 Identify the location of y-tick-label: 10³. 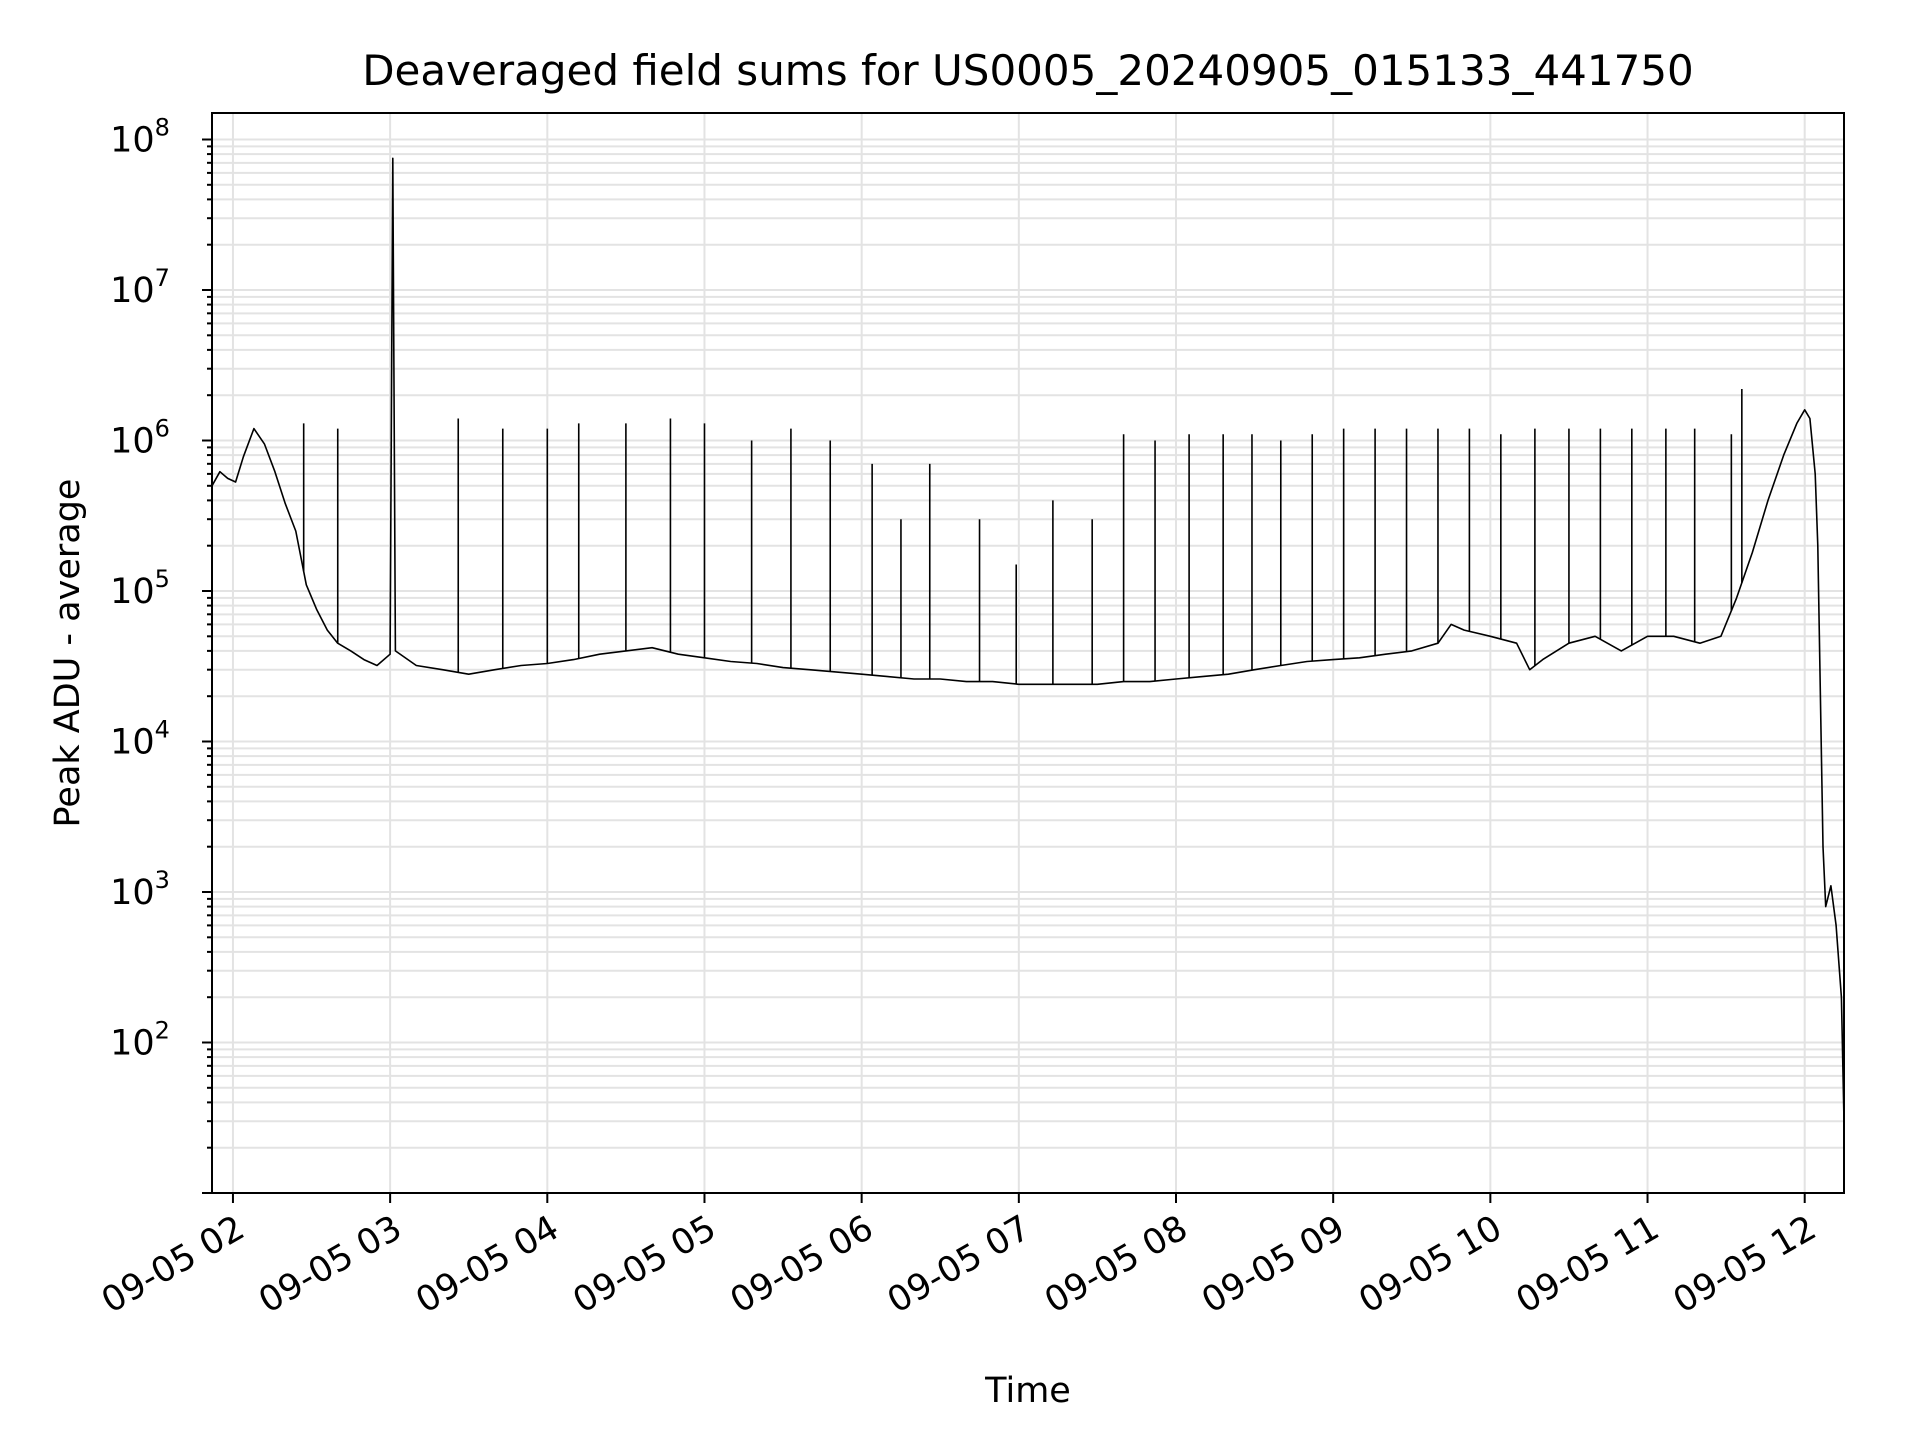
(140, 889).